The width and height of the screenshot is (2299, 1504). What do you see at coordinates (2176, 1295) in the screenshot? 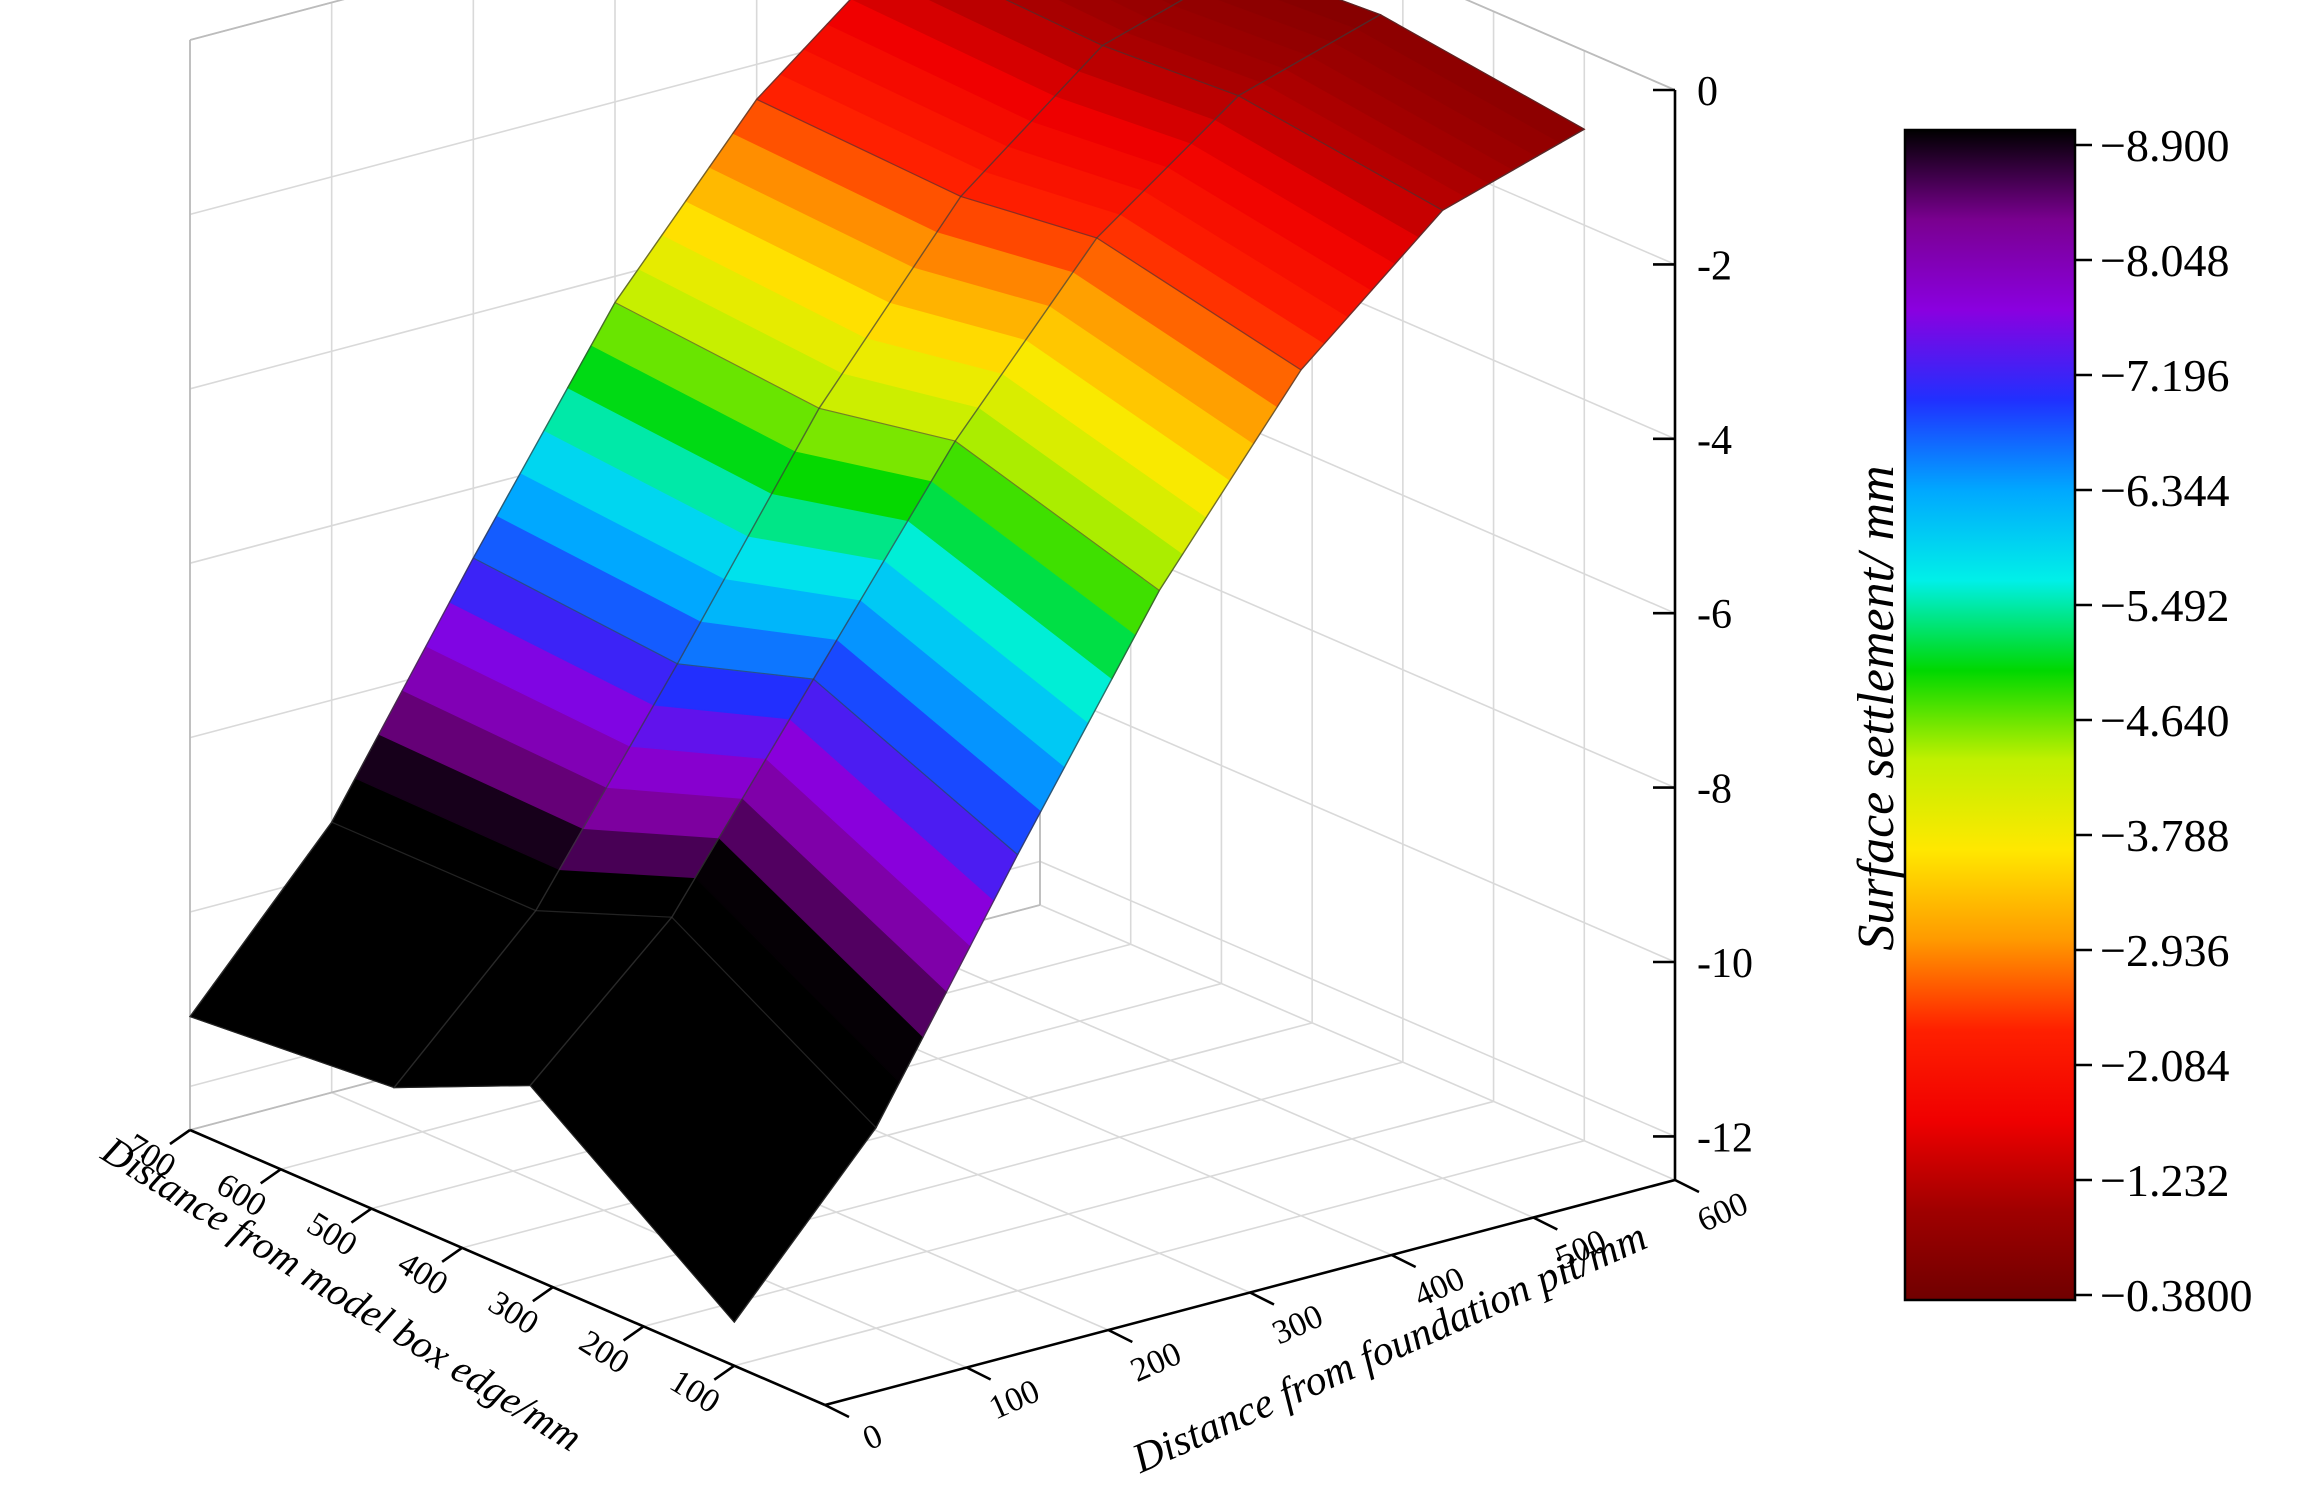
I see `colorbar-label-10: −0.3800` at bounding box center [2176, 1295].